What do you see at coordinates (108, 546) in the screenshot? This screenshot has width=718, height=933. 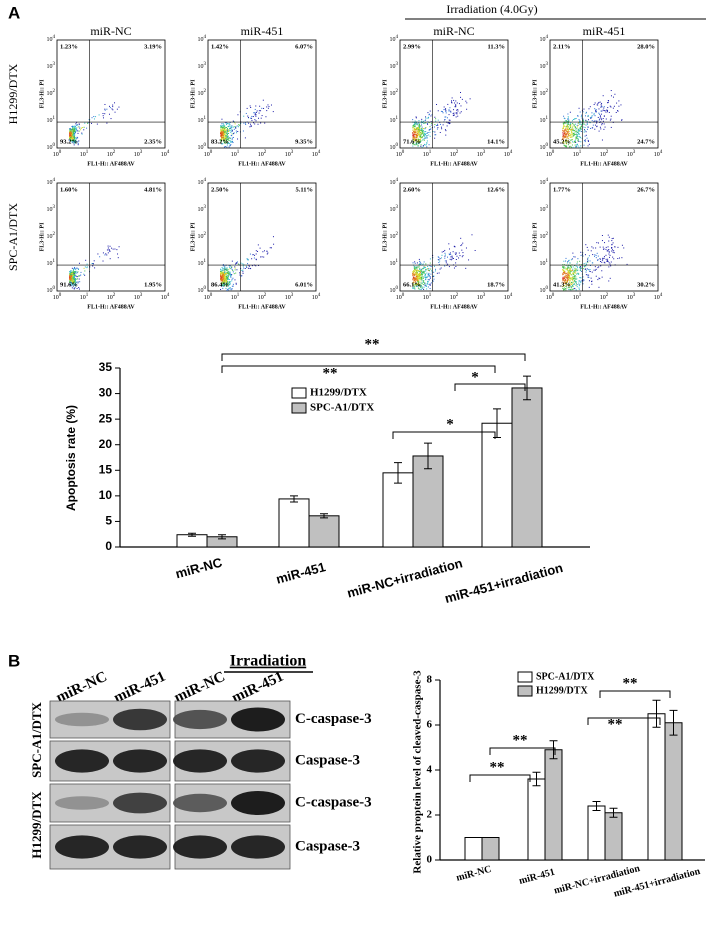 I see `y-tick-label: 0` at bounding box center [108, 546].